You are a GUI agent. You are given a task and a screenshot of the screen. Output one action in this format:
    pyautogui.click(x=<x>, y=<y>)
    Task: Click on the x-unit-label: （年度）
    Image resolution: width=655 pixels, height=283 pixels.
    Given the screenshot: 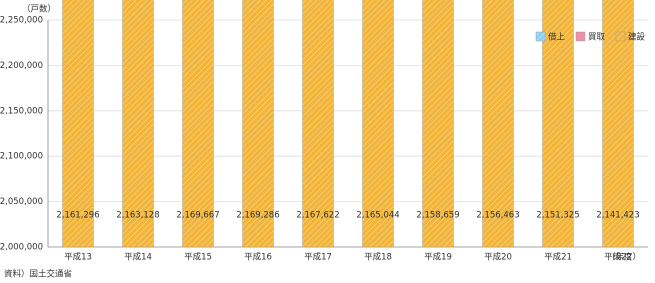 What is the action you would take?
    pyautogui.click(x=624, y=257)
    